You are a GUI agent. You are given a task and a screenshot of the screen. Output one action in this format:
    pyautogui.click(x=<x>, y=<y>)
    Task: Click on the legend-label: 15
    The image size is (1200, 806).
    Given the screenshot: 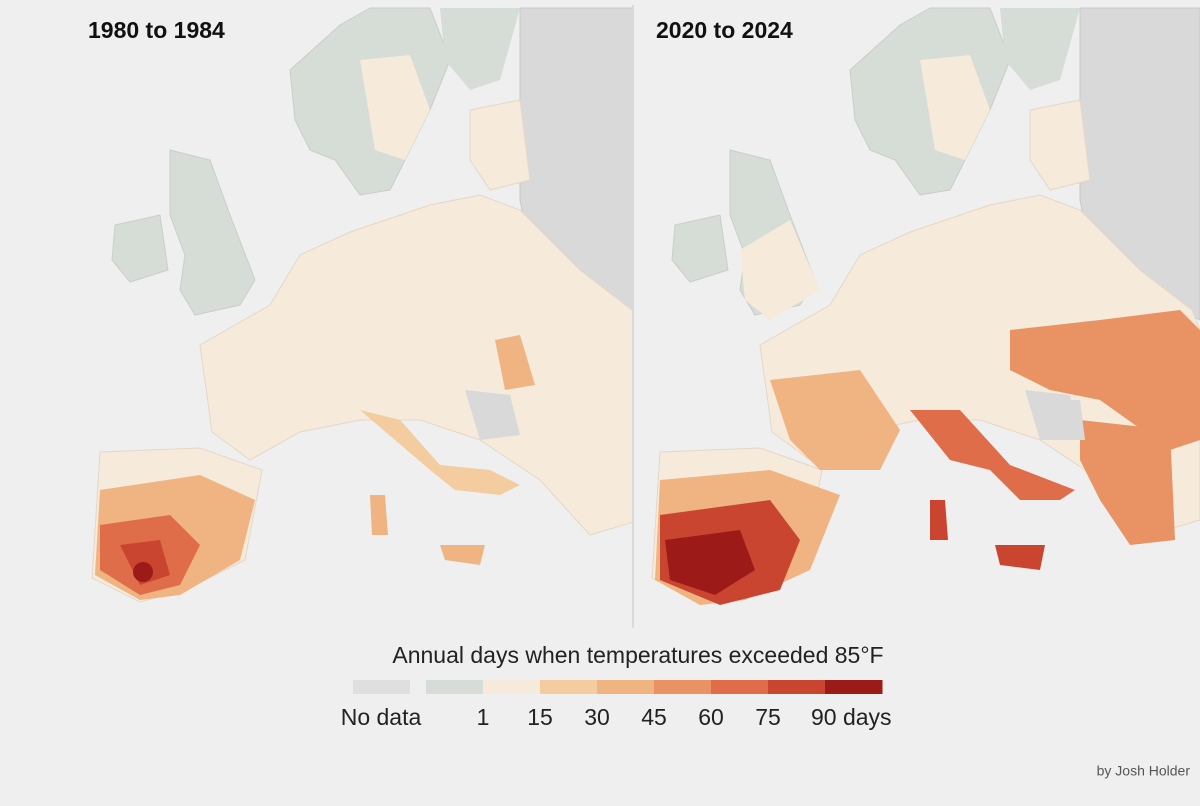 What is the action you would take?
    pyautogui.click(x=540, y=717)
    